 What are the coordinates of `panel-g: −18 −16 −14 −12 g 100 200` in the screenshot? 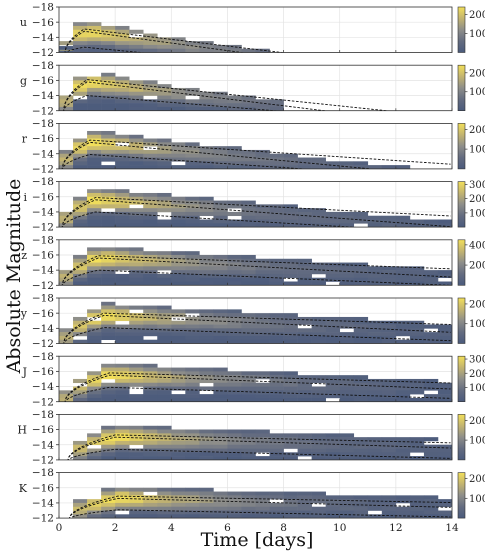 It's located at (252, 89).